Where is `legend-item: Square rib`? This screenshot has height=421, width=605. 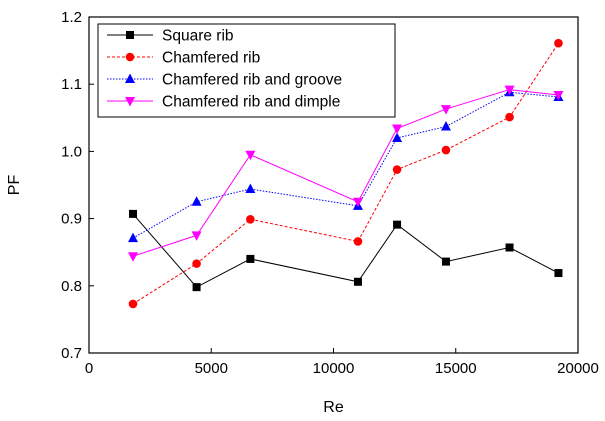
legend-item: Square rib is located at coordinates (170, 36).